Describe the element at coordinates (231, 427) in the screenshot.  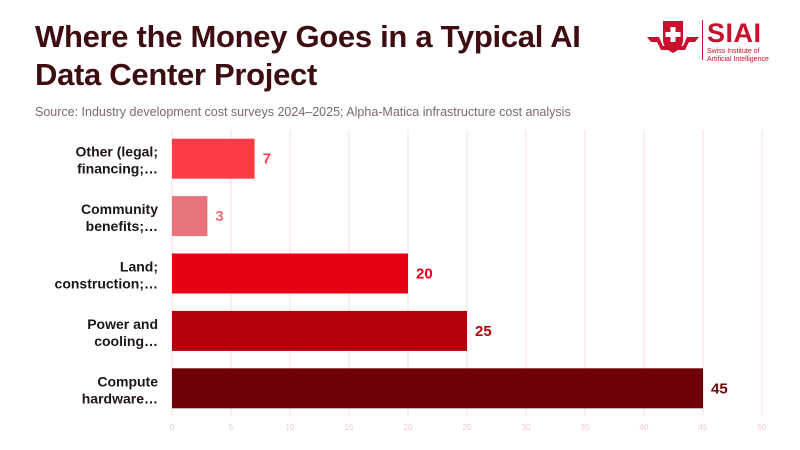
I see `x-tick-label: 5` at that location.